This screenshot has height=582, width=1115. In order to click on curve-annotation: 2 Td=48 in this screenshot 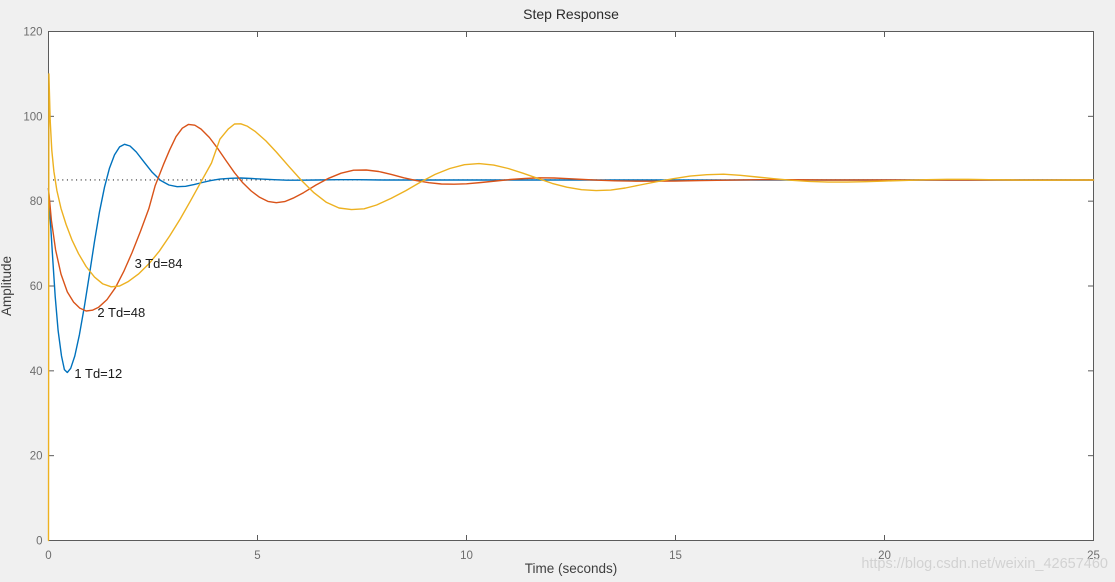, I will do `click(121, 312)`.